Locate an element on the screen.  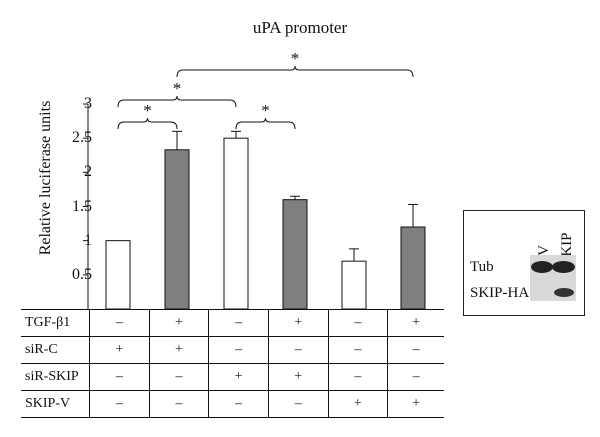
chart-title: uPA promoter is located at coordinates (300, 27).